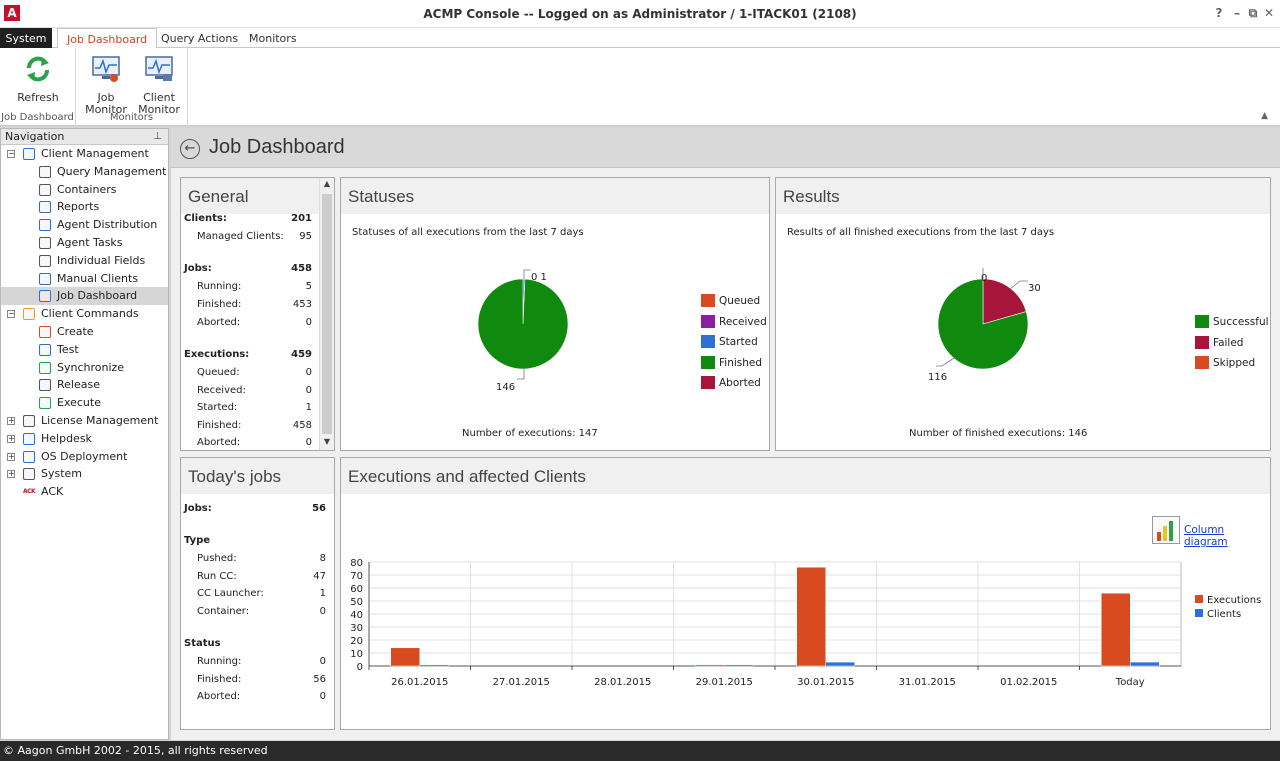  I want to click on exec-finished-label: Finished:, so click(219, 425).